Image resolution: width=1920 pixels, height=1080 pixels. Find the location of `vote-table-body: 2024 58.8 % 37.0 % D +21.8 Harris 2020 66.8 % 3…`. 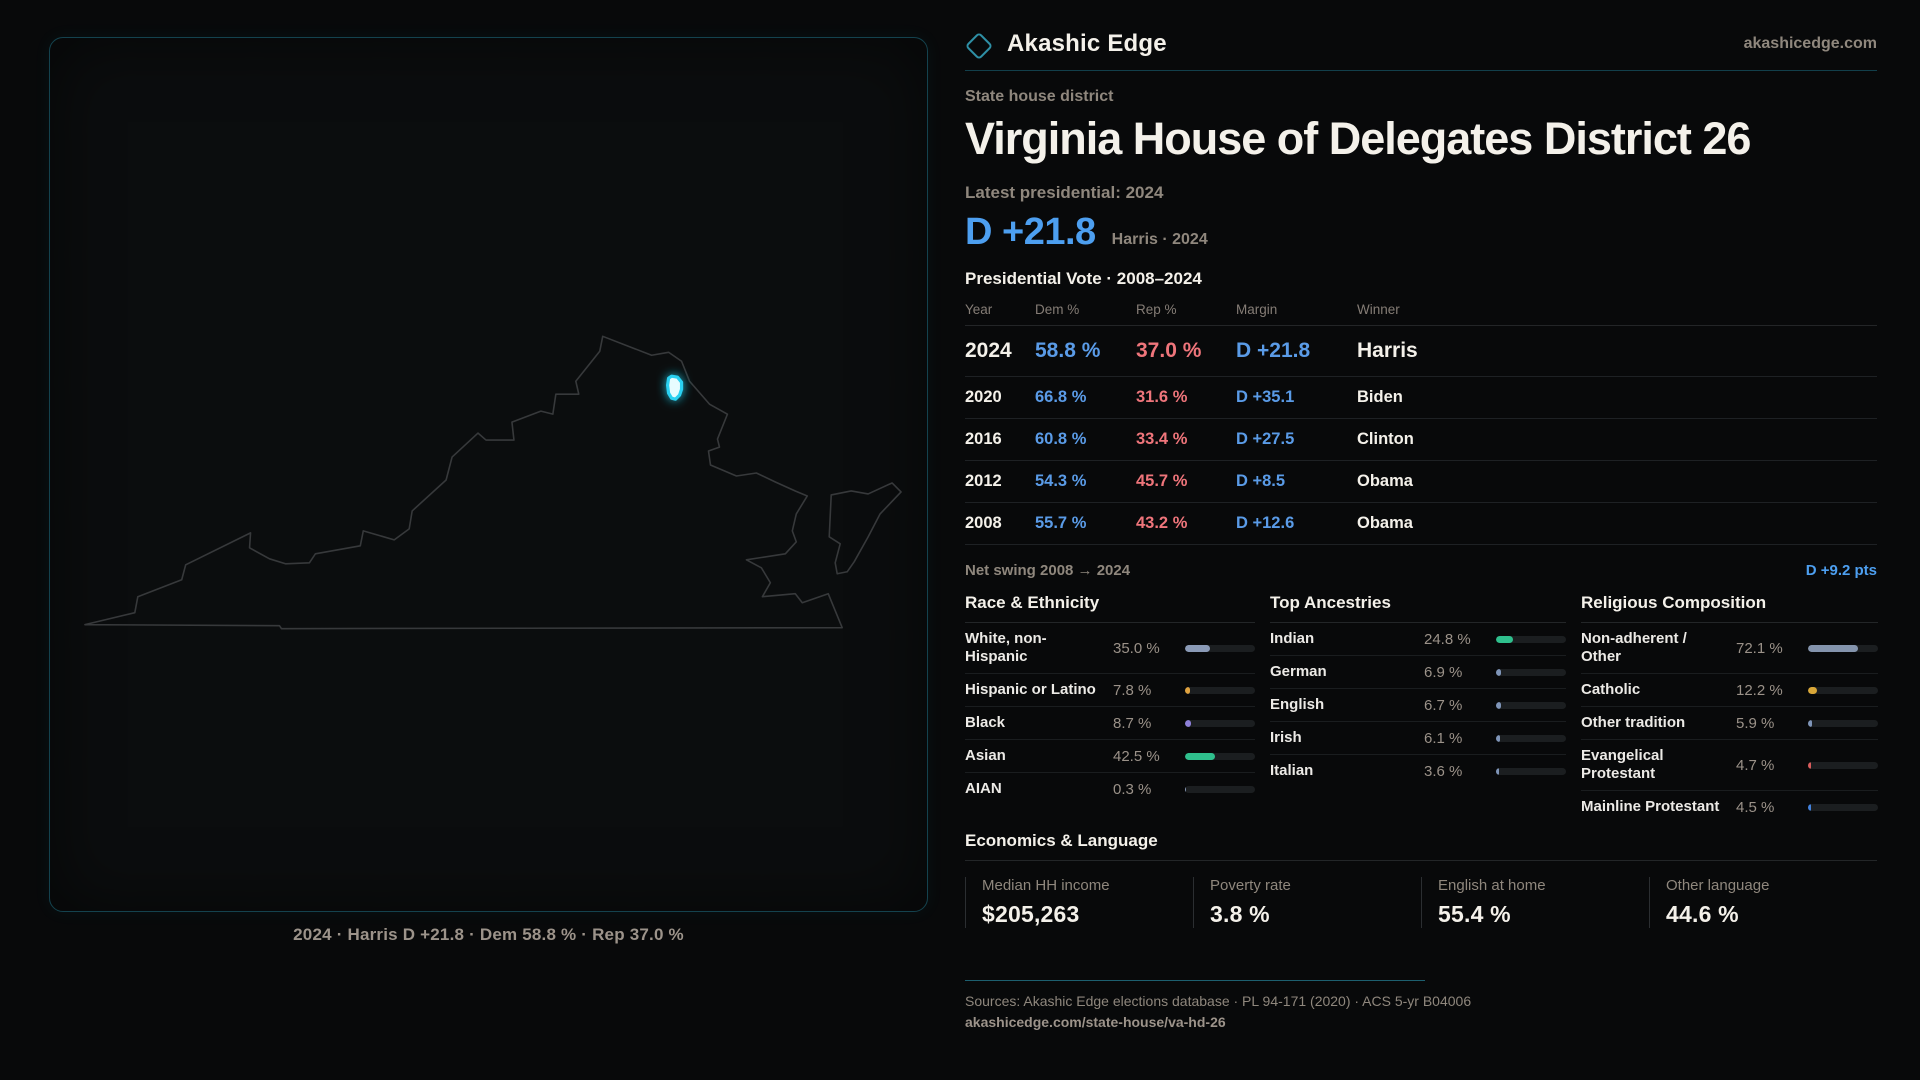

vote-table-body: 2024 58.8 % 37.0 % D +21.8 Harris 2020 66.8 % 3… is located at coordinates (1421, 435).